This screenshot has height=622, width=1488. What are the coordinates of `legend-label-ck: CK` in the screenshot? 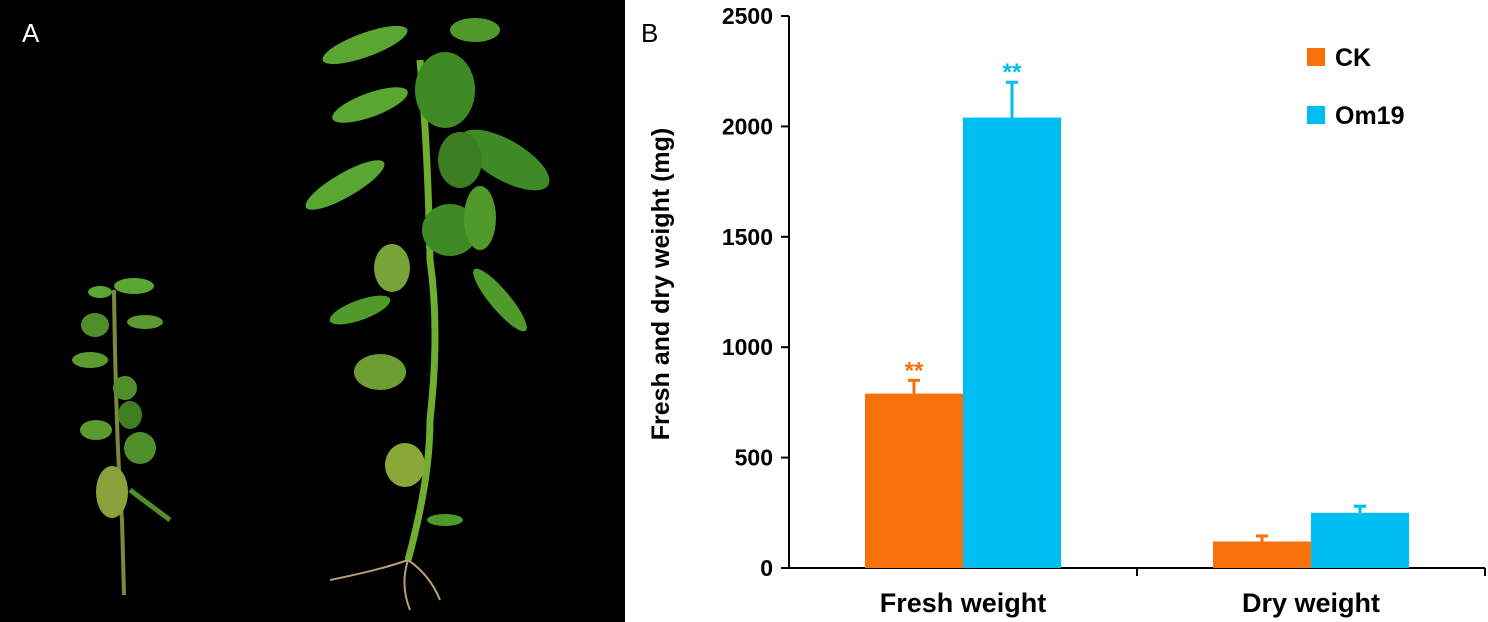 It's located at (1353, 58).